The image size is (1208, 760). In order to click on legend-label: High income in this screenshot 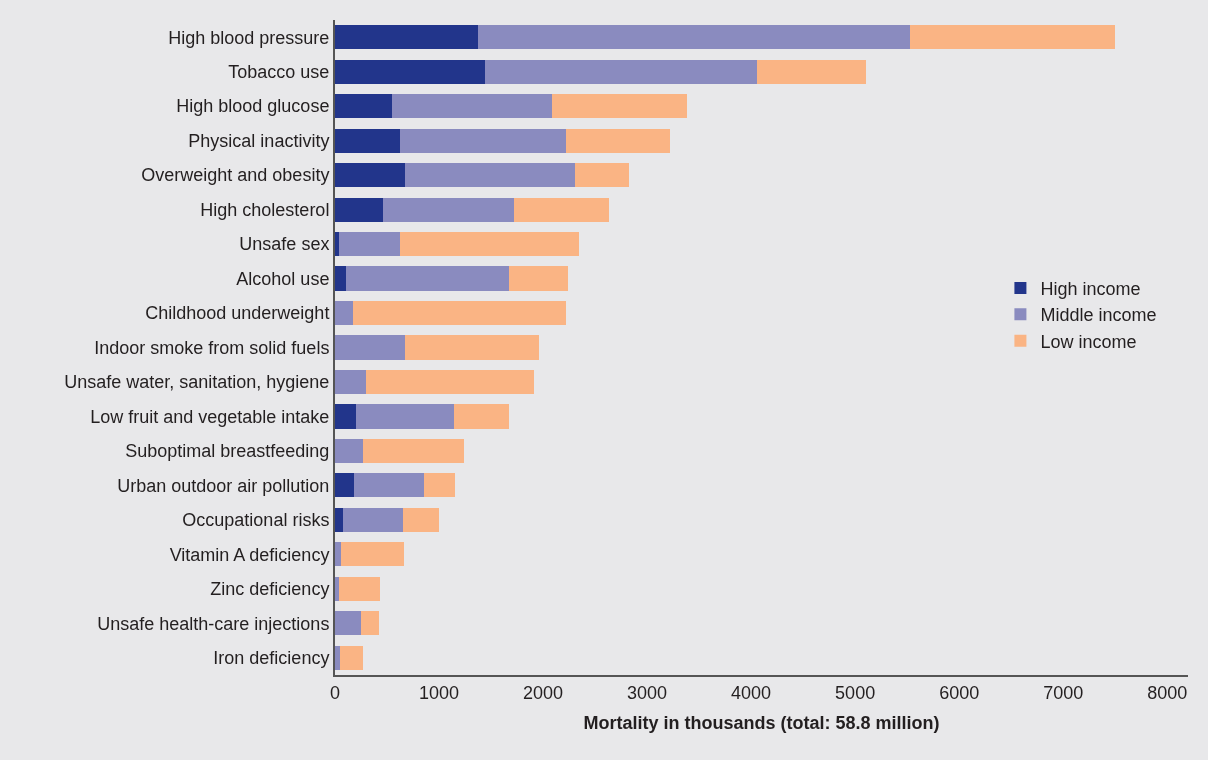, I will do `click(1090, 288)`.